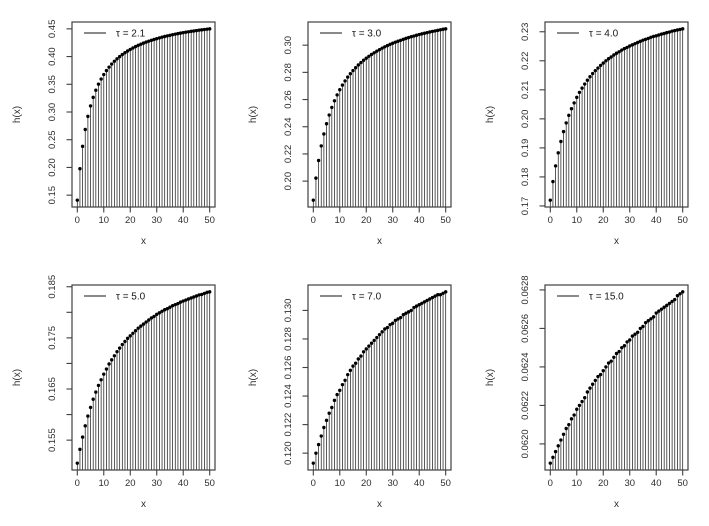 The width and height of the screenshot is (709, 526). I want to click on svg-text: 0.124, so click(288, 396).